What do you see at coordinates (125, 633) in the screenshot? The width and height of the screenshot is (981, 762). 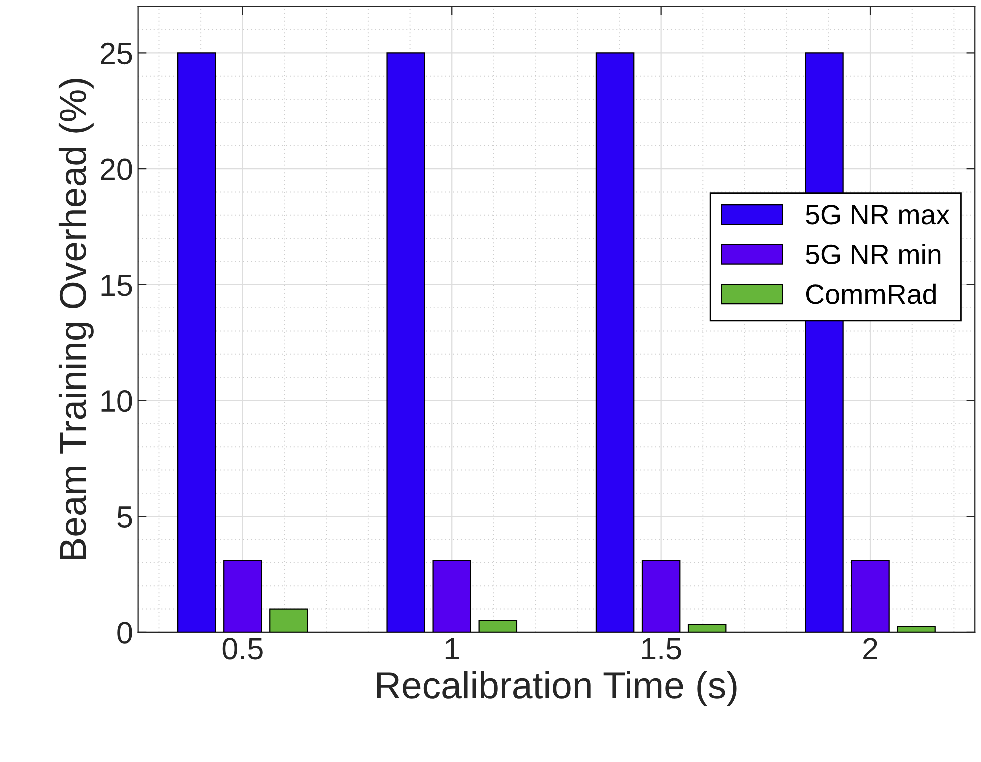 I see `y-tick-label: 0` at bounding box center [125, 633].